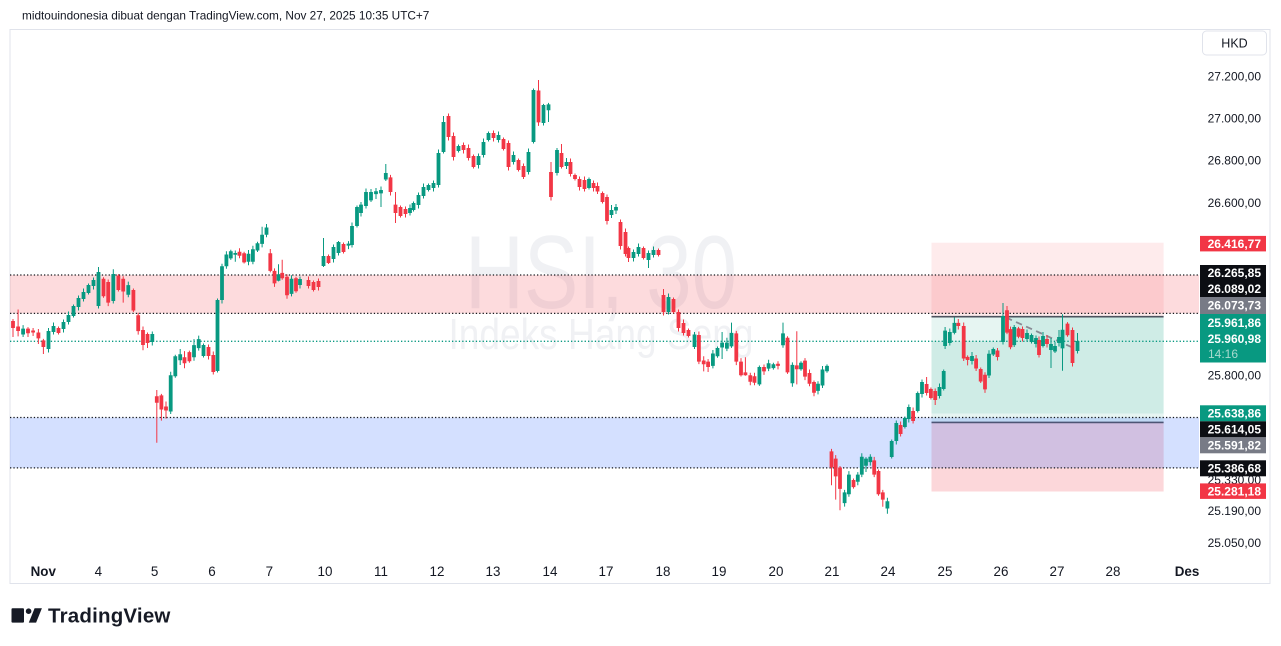 The width and height of the screenshot is (1281, 646). Describe the element at coordinates (109, 616) in the screenshot. I see `svg-text: TradingView` at that location.